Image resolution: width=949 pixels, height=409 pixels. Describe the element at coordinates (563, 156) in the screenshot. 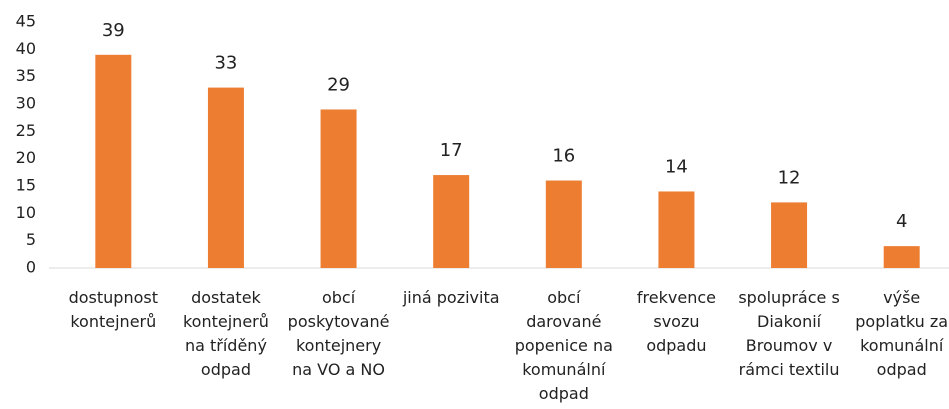

I see `data-label: 16` at that location.